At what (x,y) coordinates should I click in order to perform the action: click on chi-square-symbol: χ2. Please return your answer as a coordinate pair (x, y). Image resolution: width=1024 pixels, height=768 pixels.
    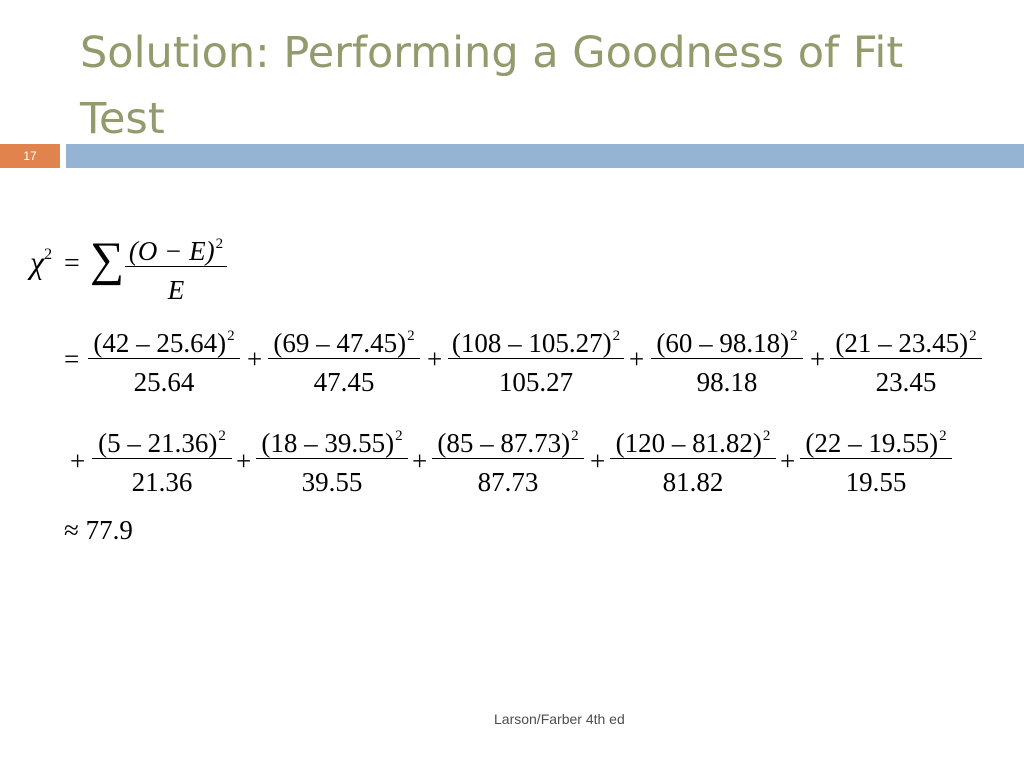
    Looking at the image, I should click on (41, 262).